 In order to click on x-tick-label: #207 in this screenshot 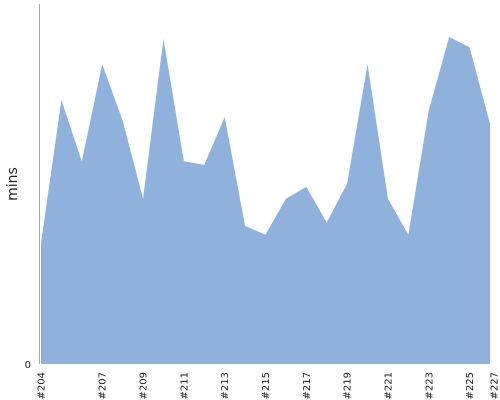, I will do `click(103, 385)`.